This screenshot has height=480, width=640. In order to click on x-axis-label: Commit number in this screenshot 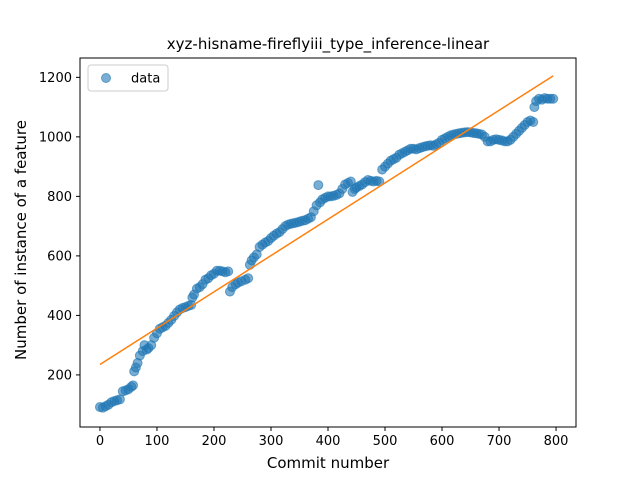, I will do `click(328, 463)`.